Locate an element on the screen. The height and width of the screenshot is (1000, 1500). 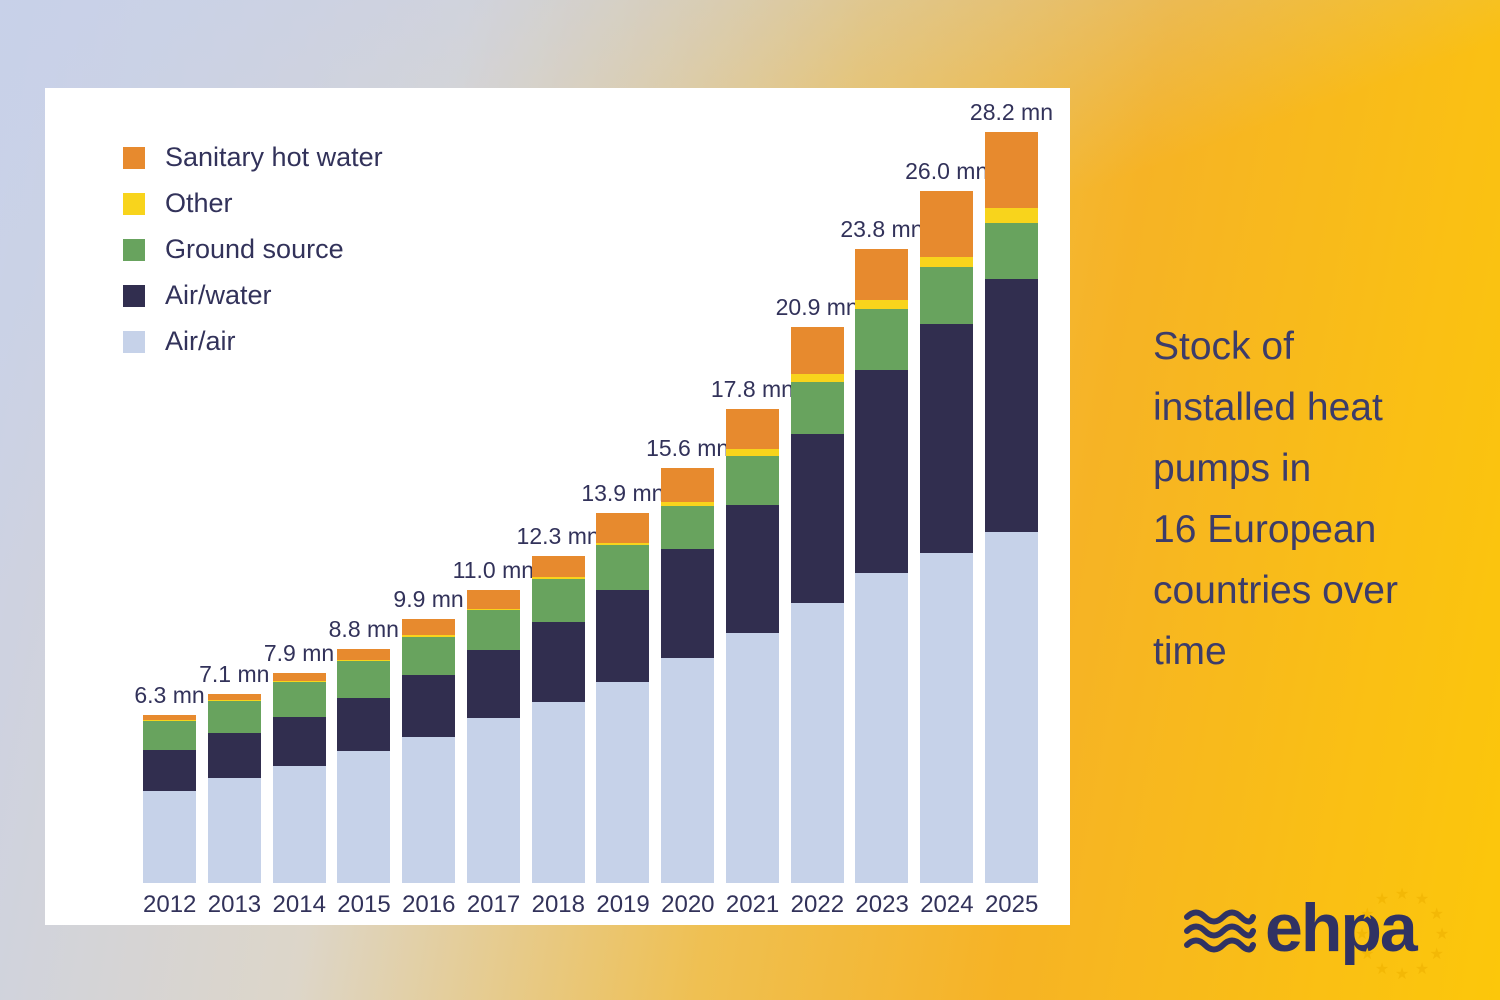
bar-total-label: 6.3 mn is located at coordinates (169, 695).